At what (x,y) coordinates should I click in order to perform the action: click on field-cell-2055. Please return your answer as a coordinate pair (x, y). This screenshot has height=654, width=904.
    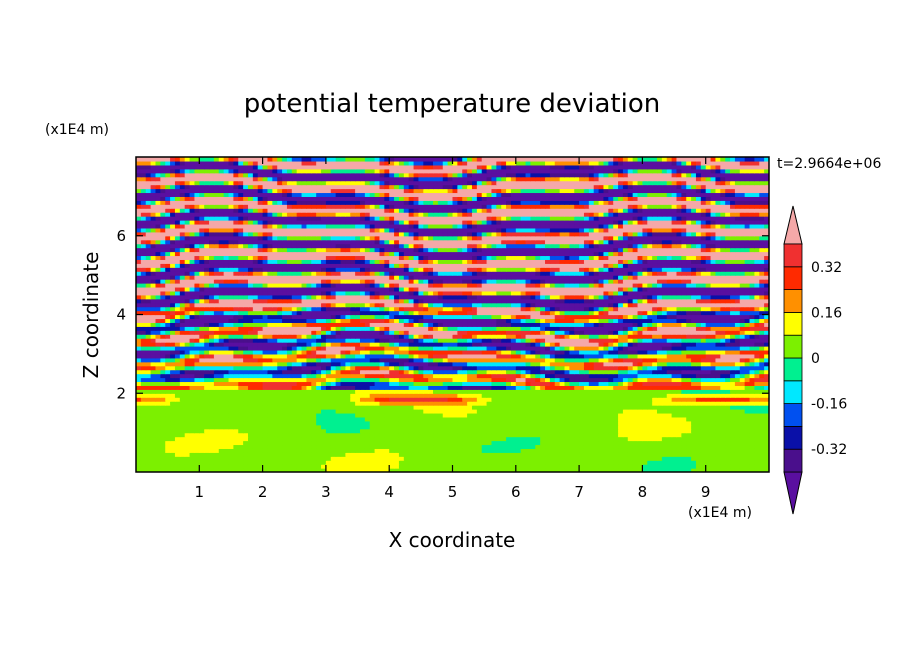
    Looking at the image, I should click on (650, 411).